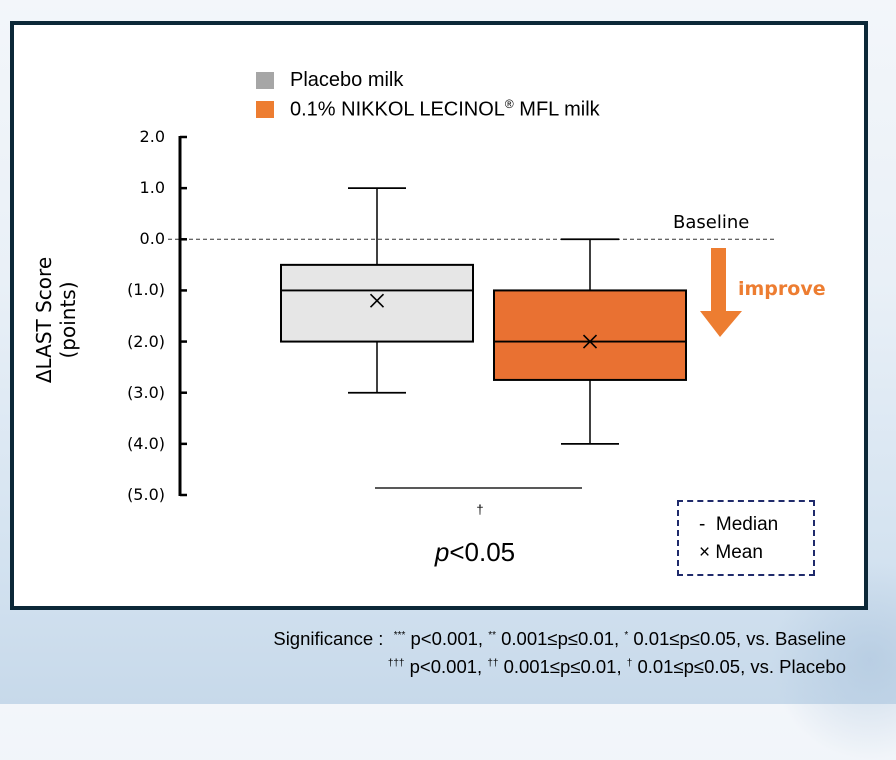 Image resolution: width=896 pixels, height=760 pixels. Describe the element at coordinates (146, 341) in the screenshot. I see `y-tick-label: (2.0)` at that location.